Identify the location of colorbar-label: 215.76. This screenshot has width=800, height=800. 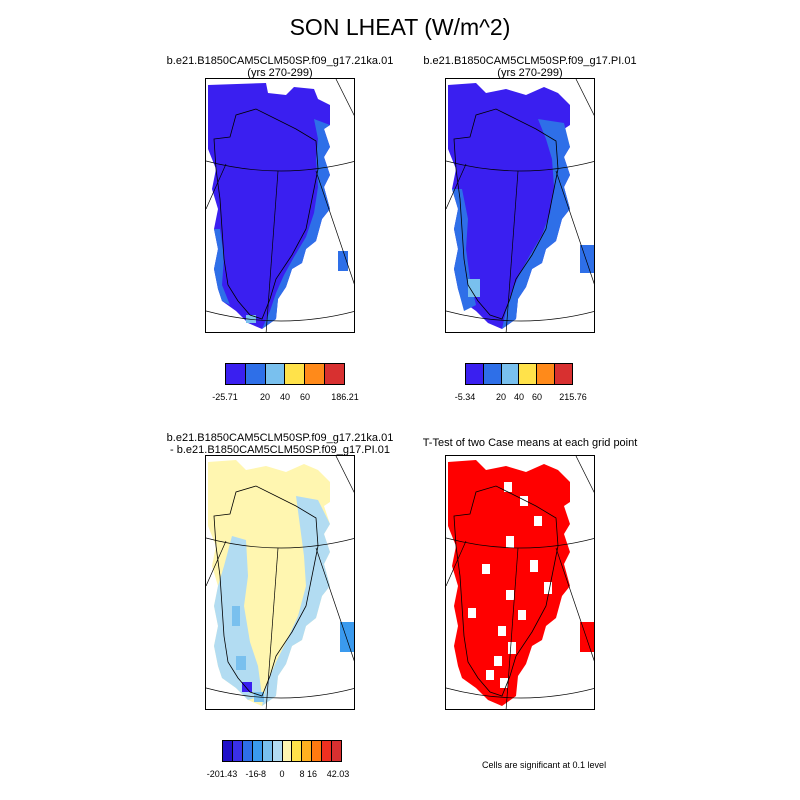
(573, 397).